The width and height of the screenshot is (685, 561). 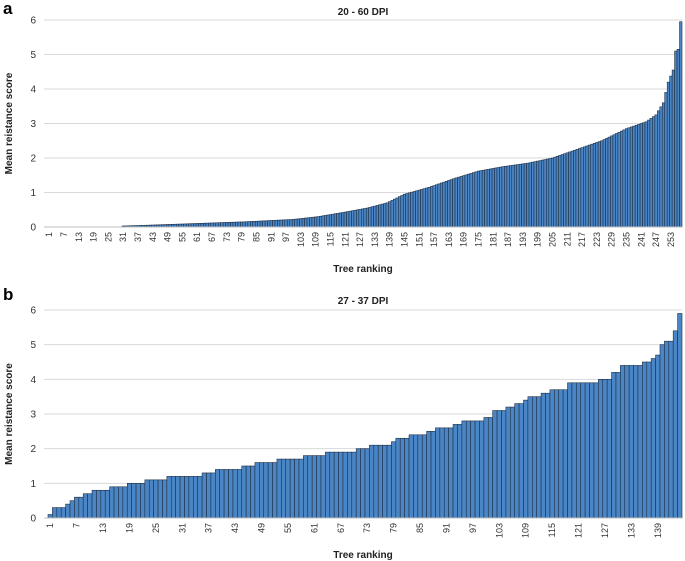 What do you see at coordinates (493, 239) in the screenshot?
I see `x-tick-label: 181` at bounding box center [493, 239].